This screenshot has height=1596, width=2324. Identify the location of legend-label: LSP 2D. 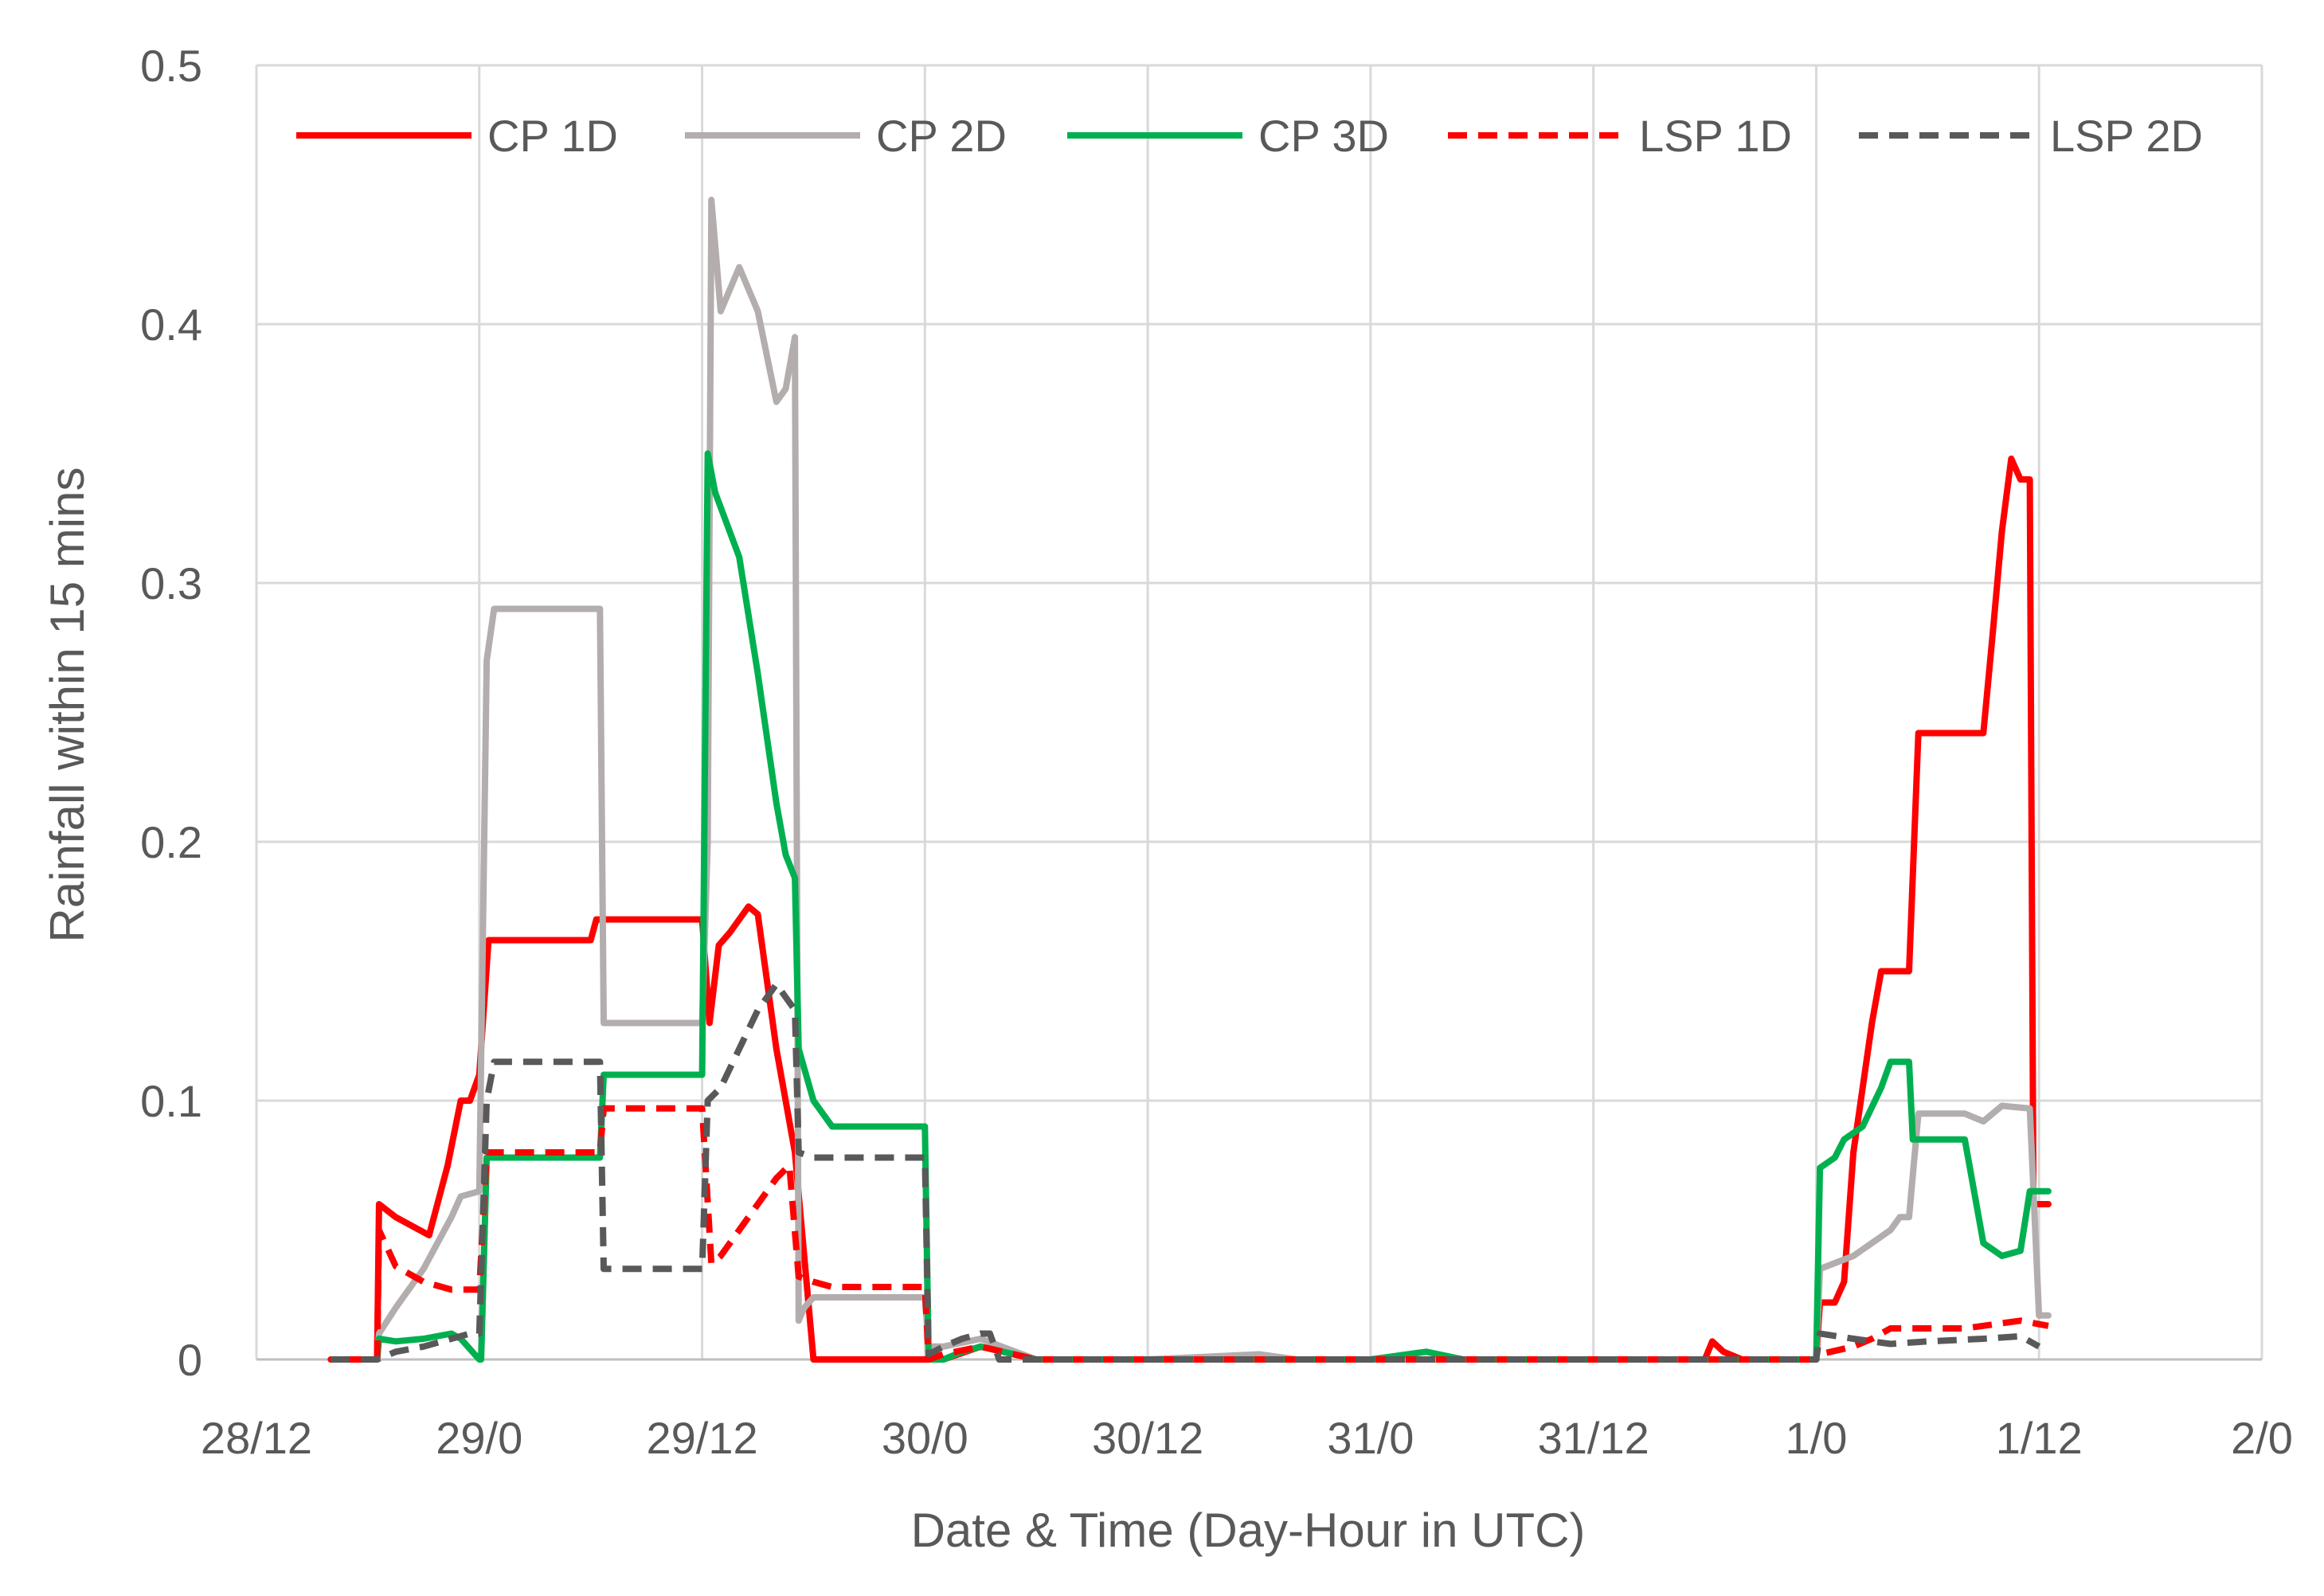
(2126, 136).